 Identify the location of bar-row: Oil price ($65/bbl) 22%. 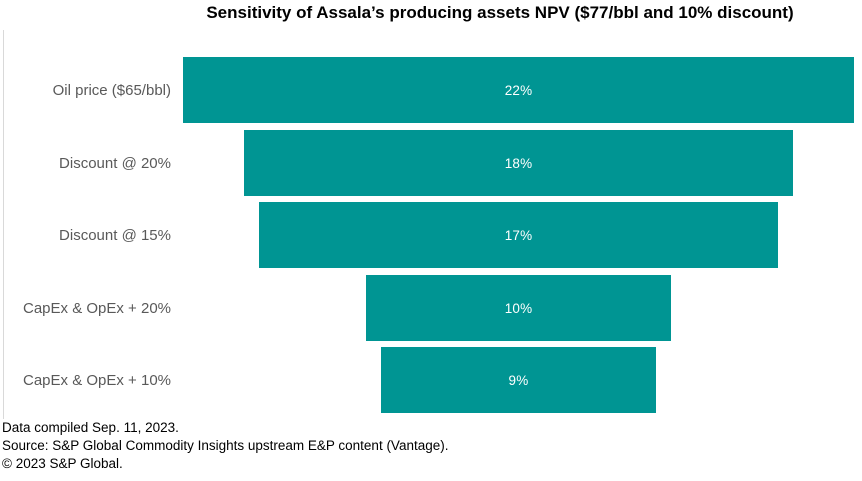
(431, 90).